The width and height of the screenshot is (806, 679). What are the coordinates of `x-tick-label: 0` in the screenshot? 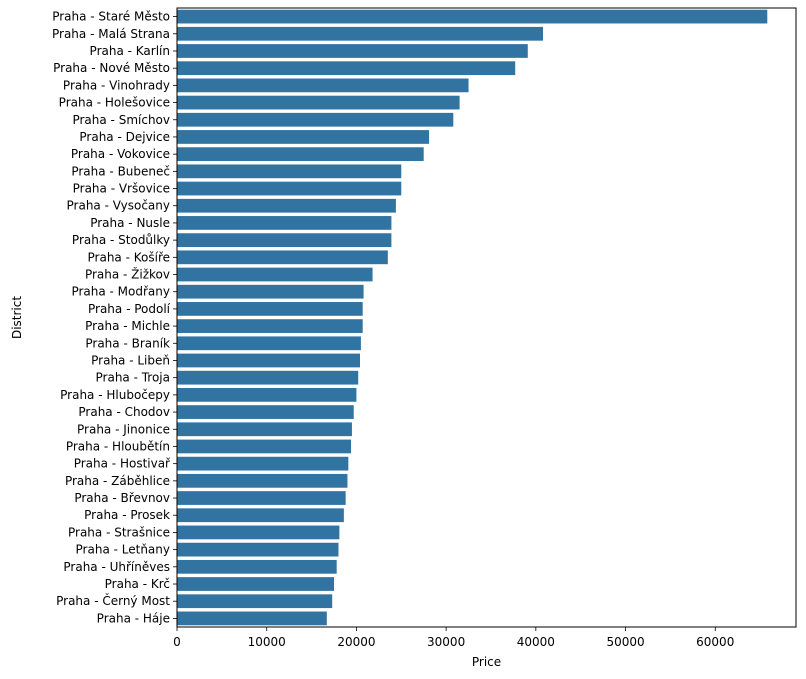 It's located at (177, 642).